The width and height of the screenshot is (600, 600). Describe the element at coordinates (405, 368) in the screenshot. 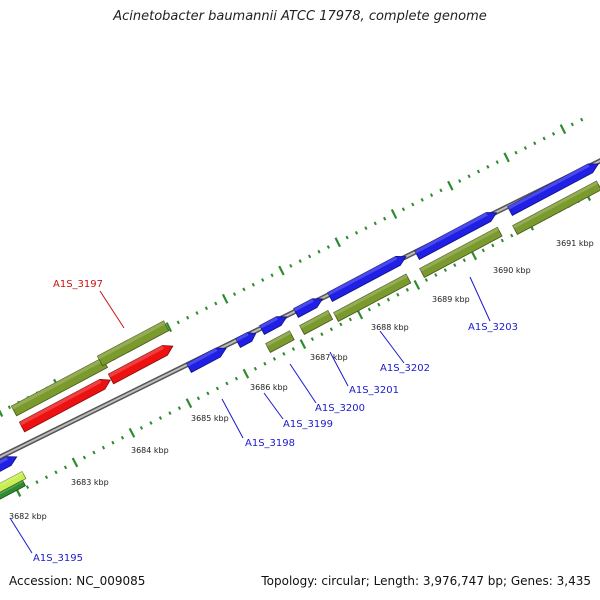

I see `feature-label: A1S_3202` at that location.